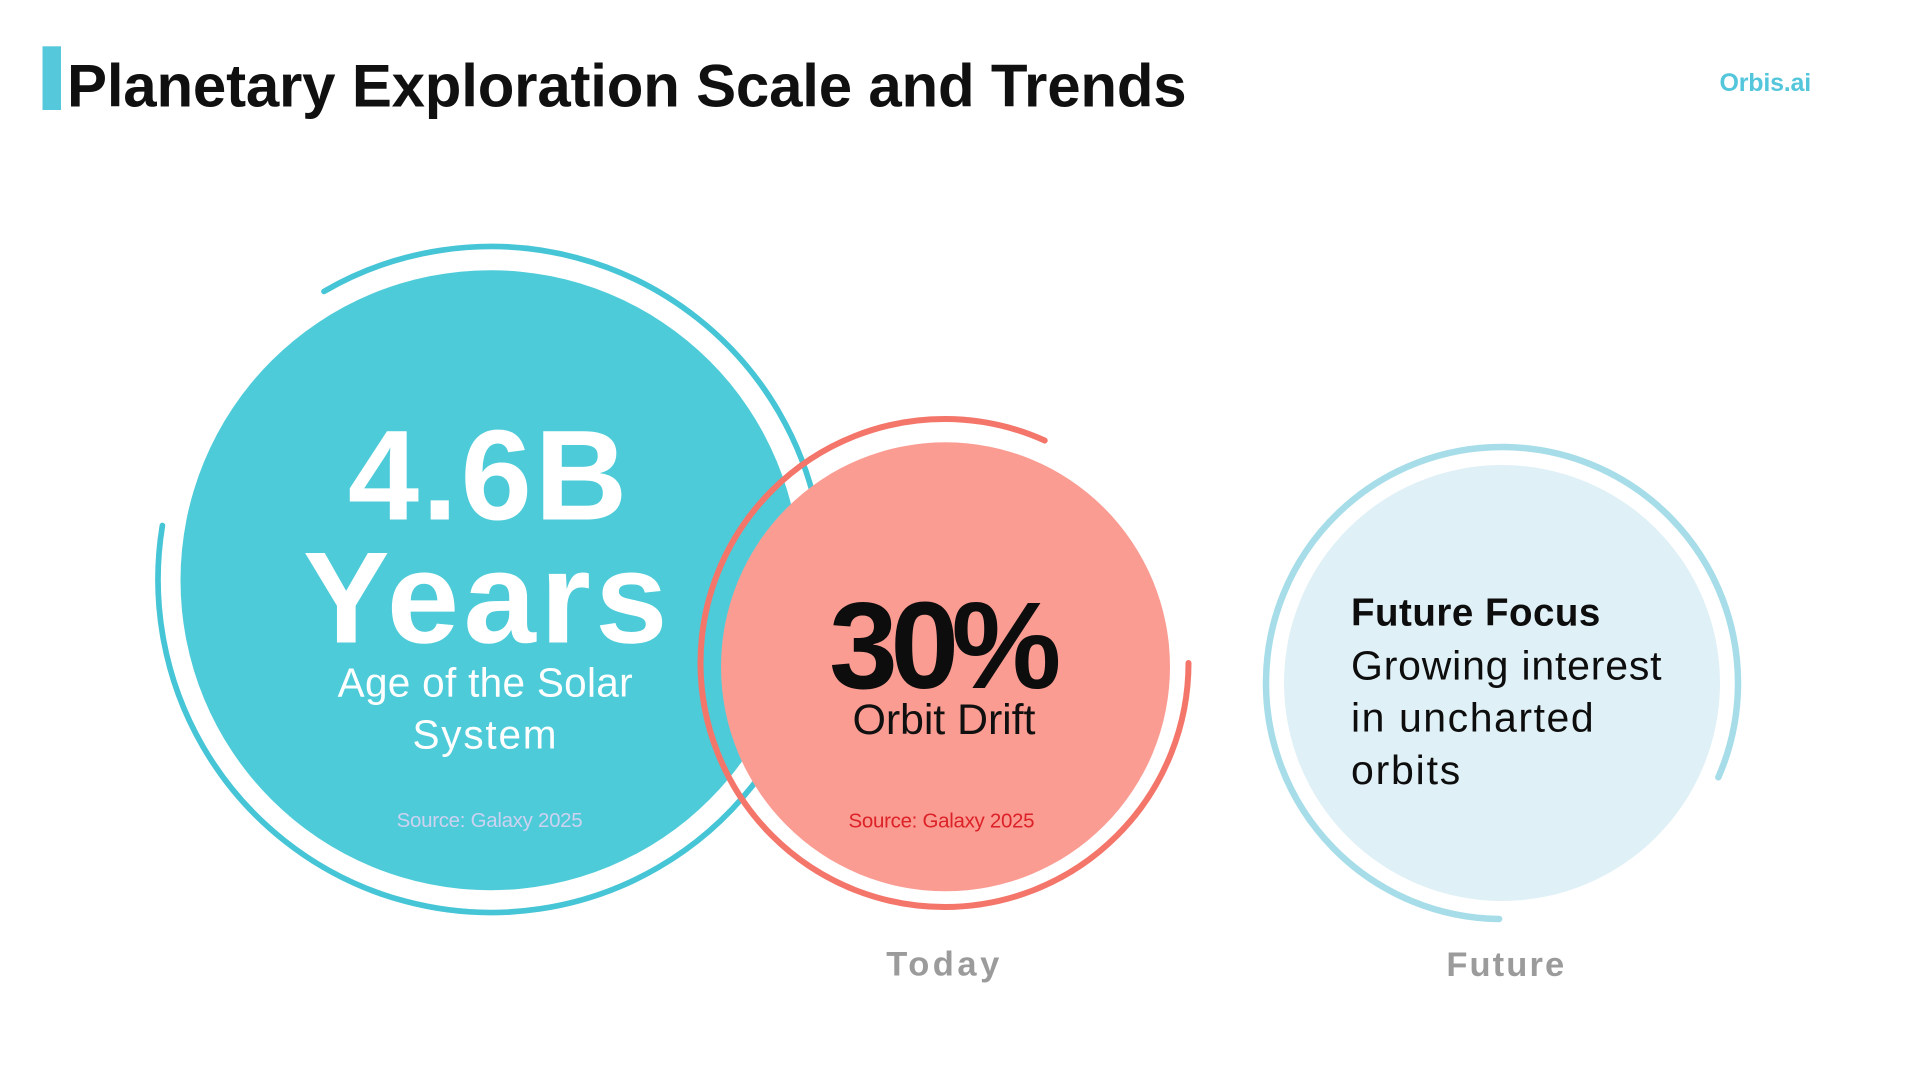 The image size is (1921, 1081). I want to click on svg-text: in uncharted, so click(1473, 718).